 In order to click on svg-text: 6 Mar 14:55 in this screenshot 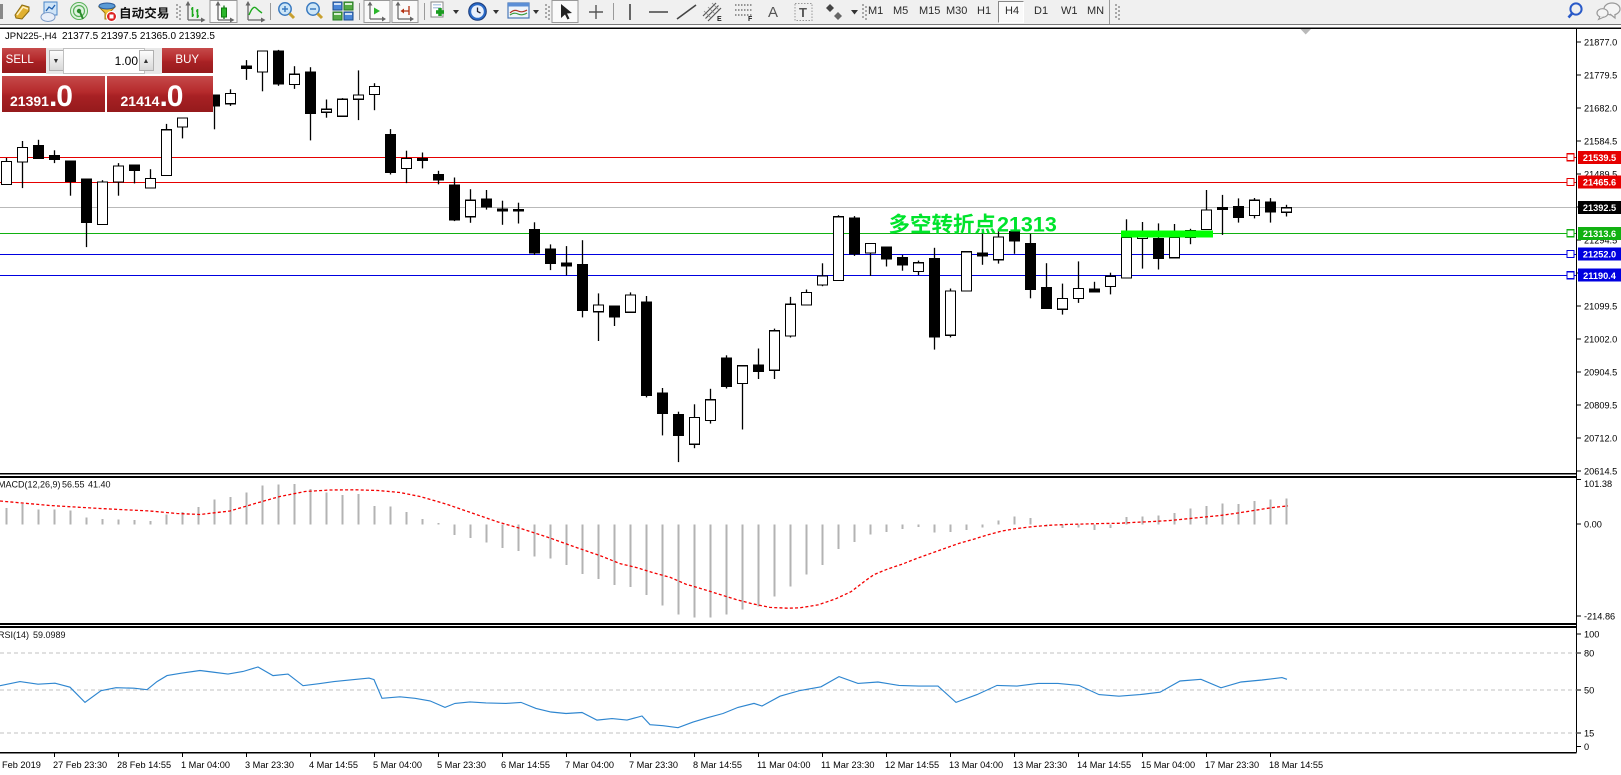, I will do `click(525, 765)`.